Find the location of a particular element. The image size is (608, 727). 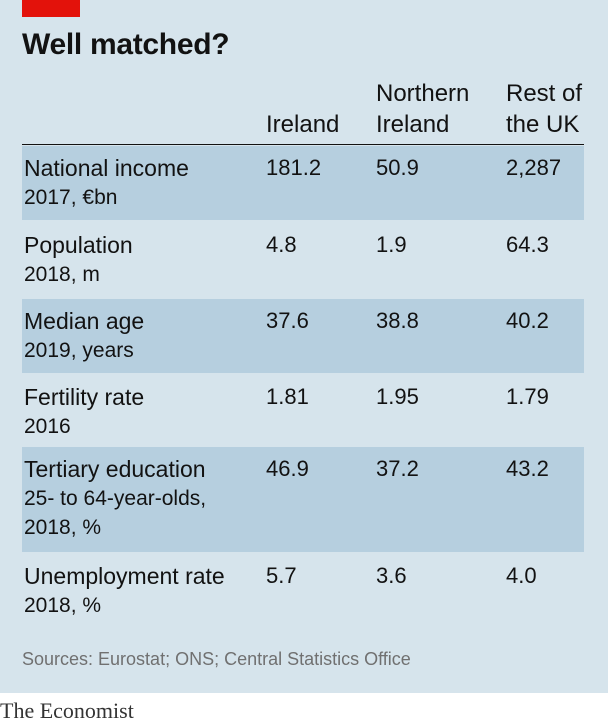

table-cell: 43.2 is located at coordinates (527, 468).